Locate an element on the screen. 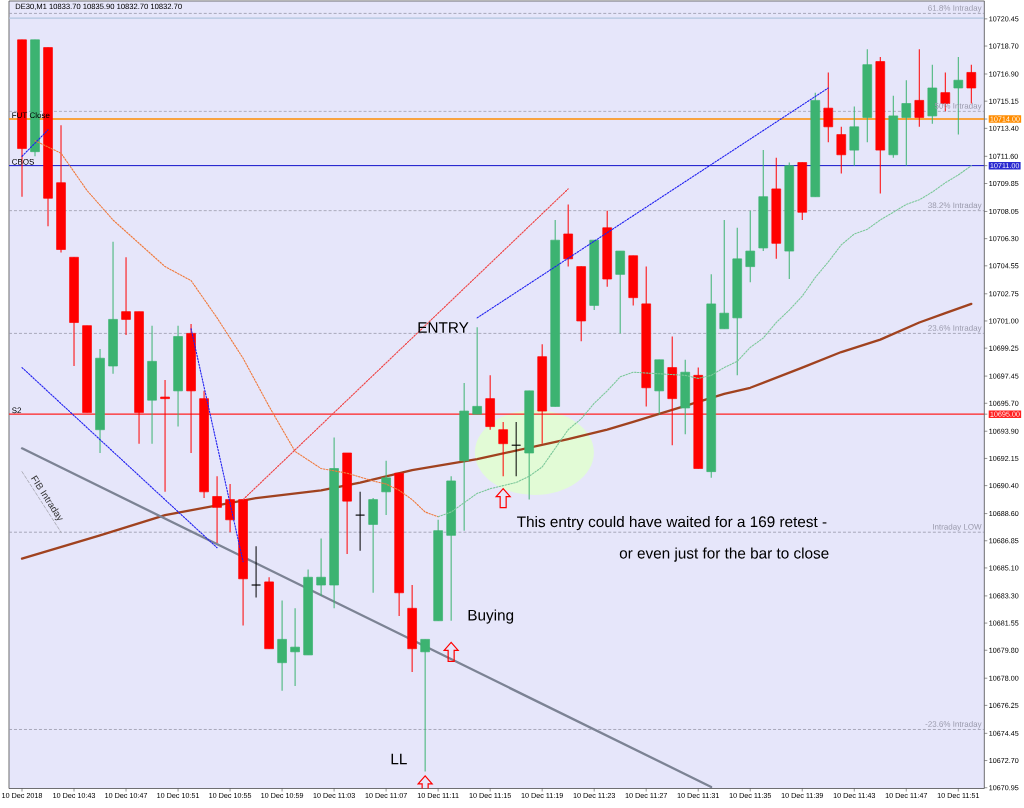 The width and height of the screenshot is (1024, 808). annotation: This entry could have waited for a 169 retest - is located at coordinates (672, 523).